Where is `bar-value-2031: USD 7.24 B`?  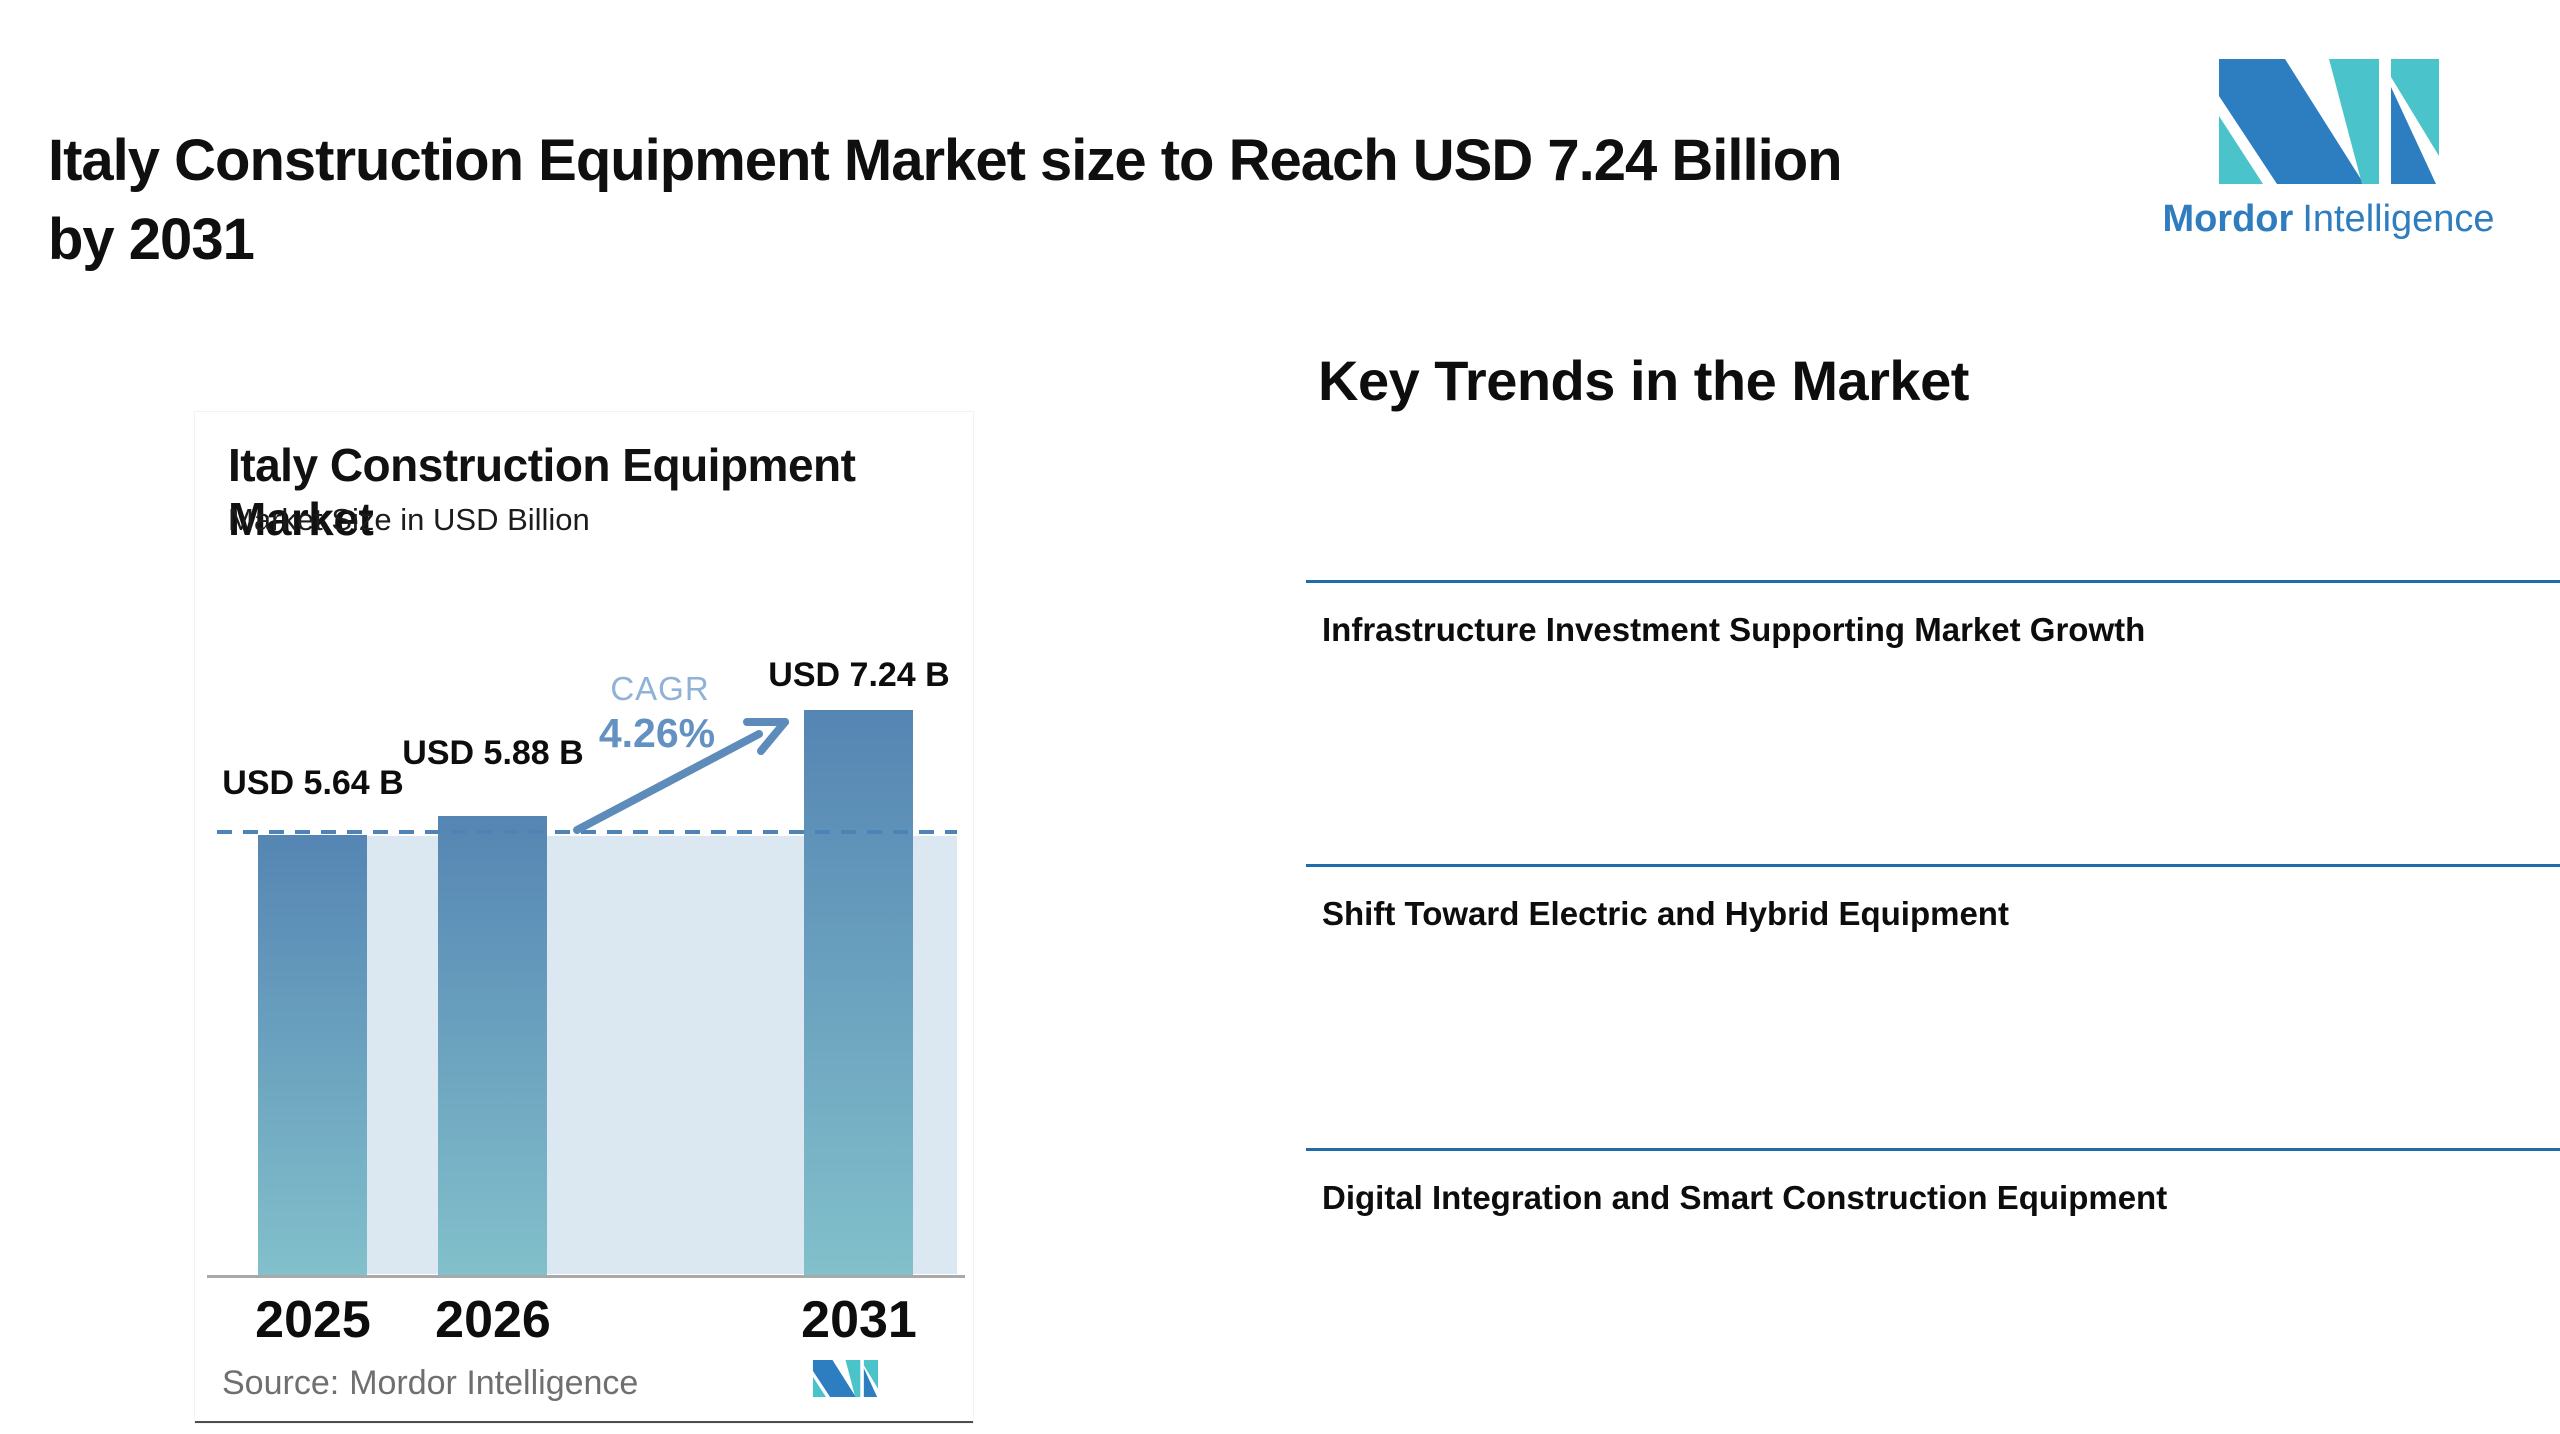
bar-value-2031: USD 7.24 B is located at coordinates (859, 675).